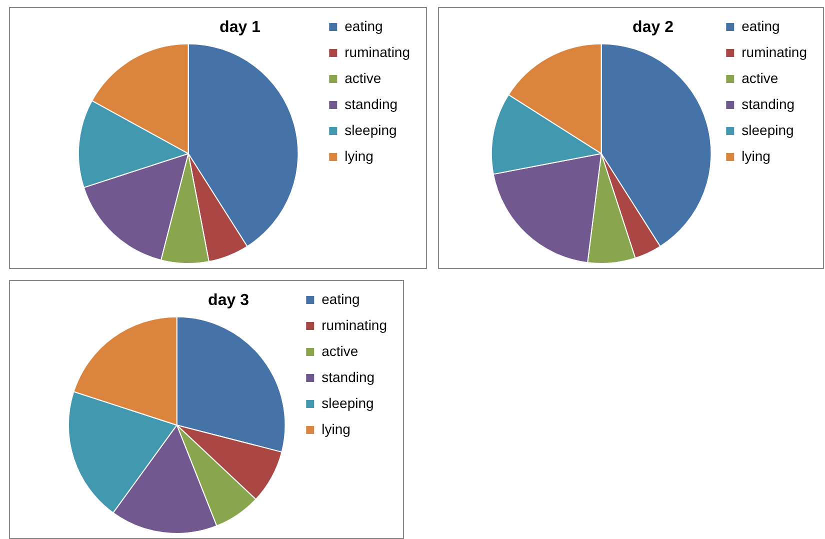  Describe the element at coordinates (229, 301) in the screenshot. I see `chart-title: day 3` at that location.